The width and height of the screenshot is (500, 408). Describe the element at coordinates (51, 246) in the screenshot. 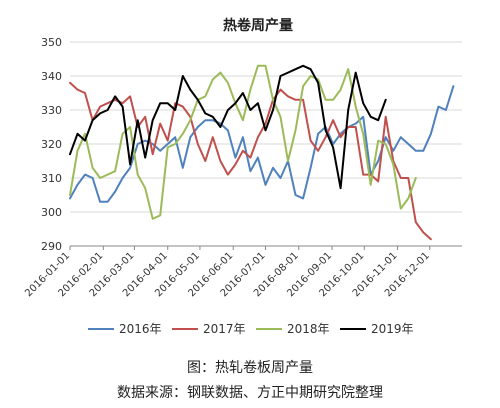

I see `y-tick-label: 290` at that location.